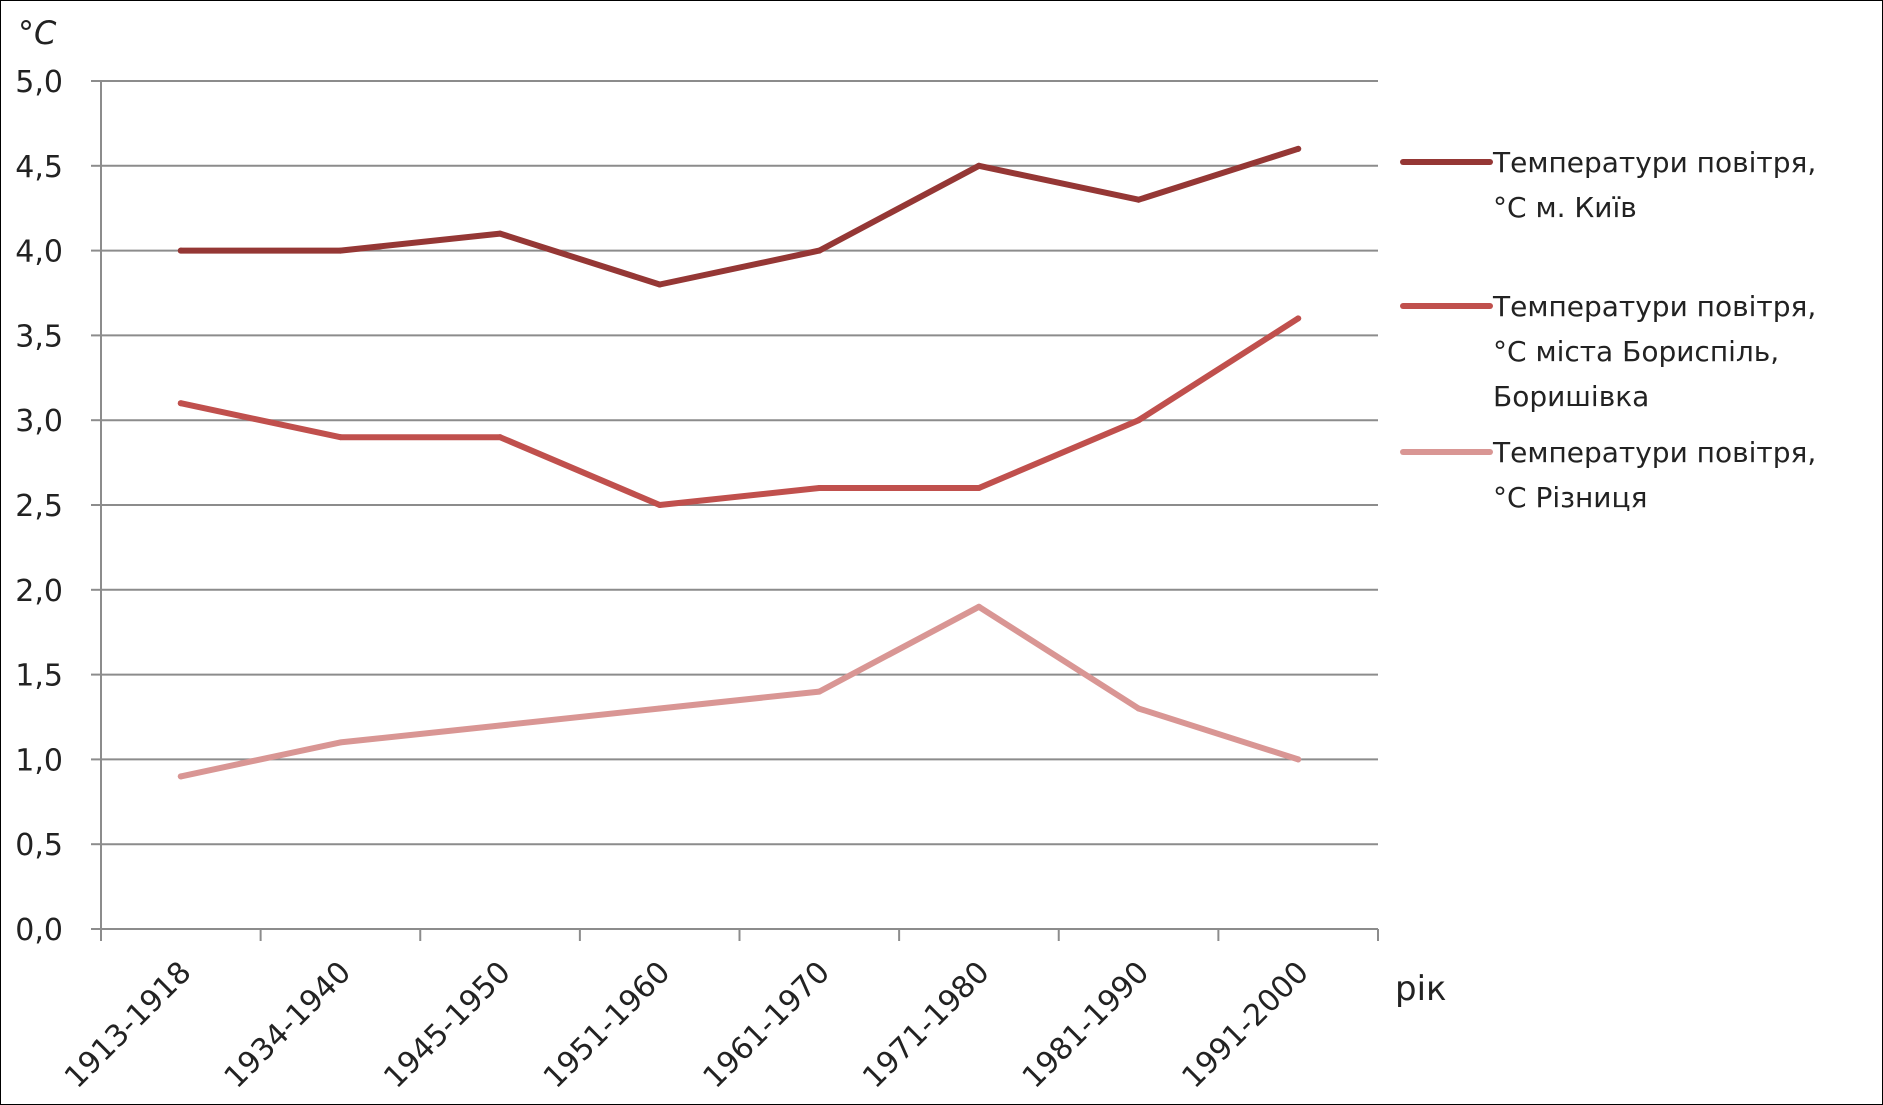  What do you see at coordinates (1421, 989) in the screenshot?
I see `x-axis-label: рік` at bounding box center [1421, 989].